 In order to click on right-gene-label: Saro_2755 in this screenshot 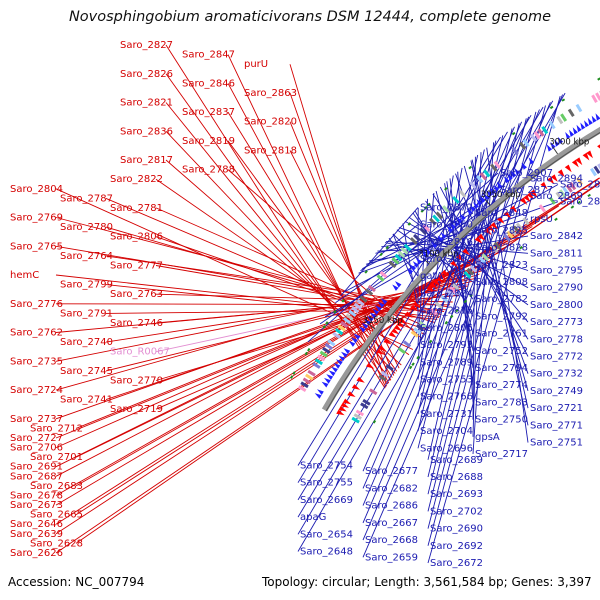, I will do `click(326, 483)`.